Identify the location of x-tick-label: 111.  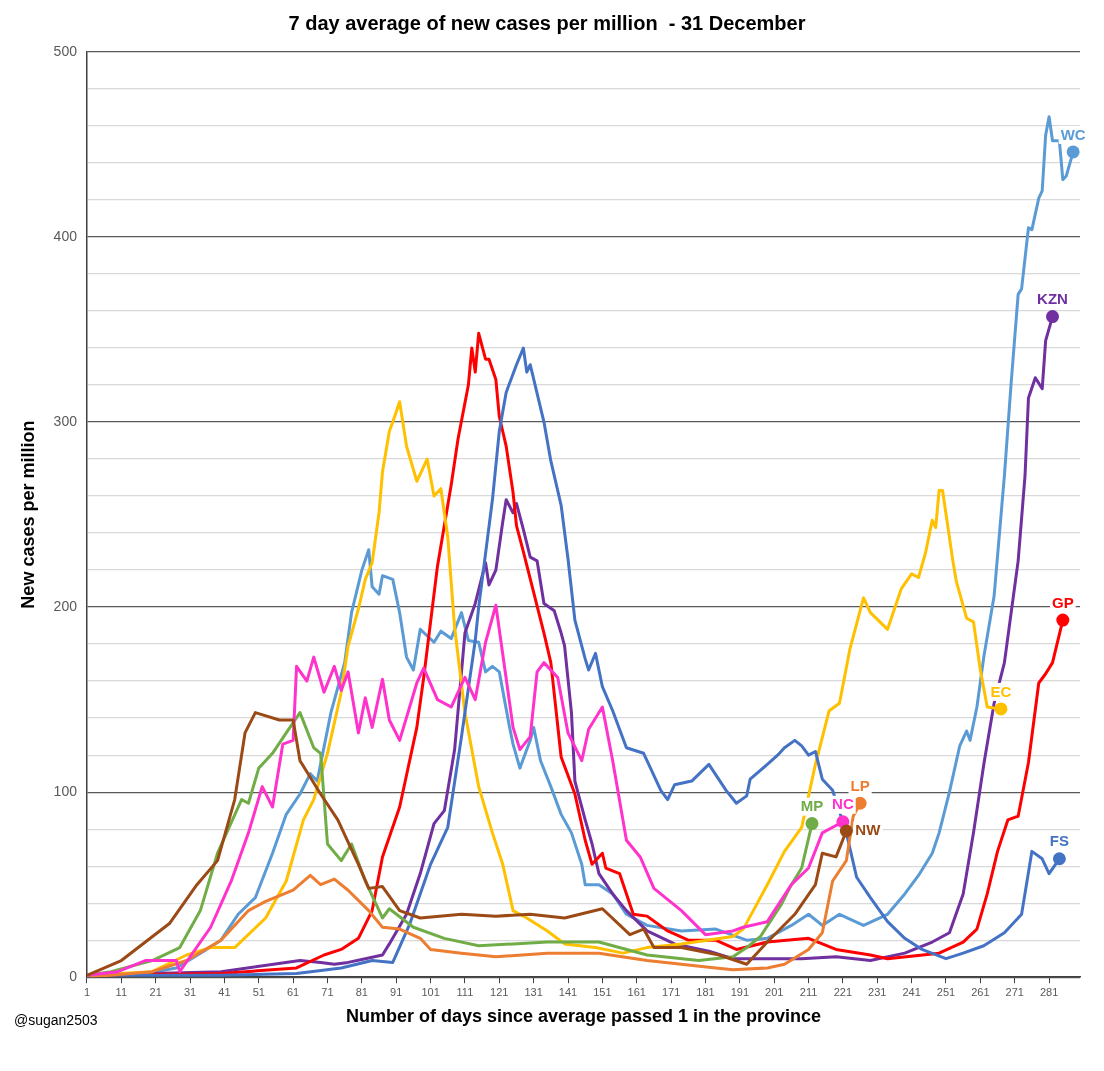
(465, 991).